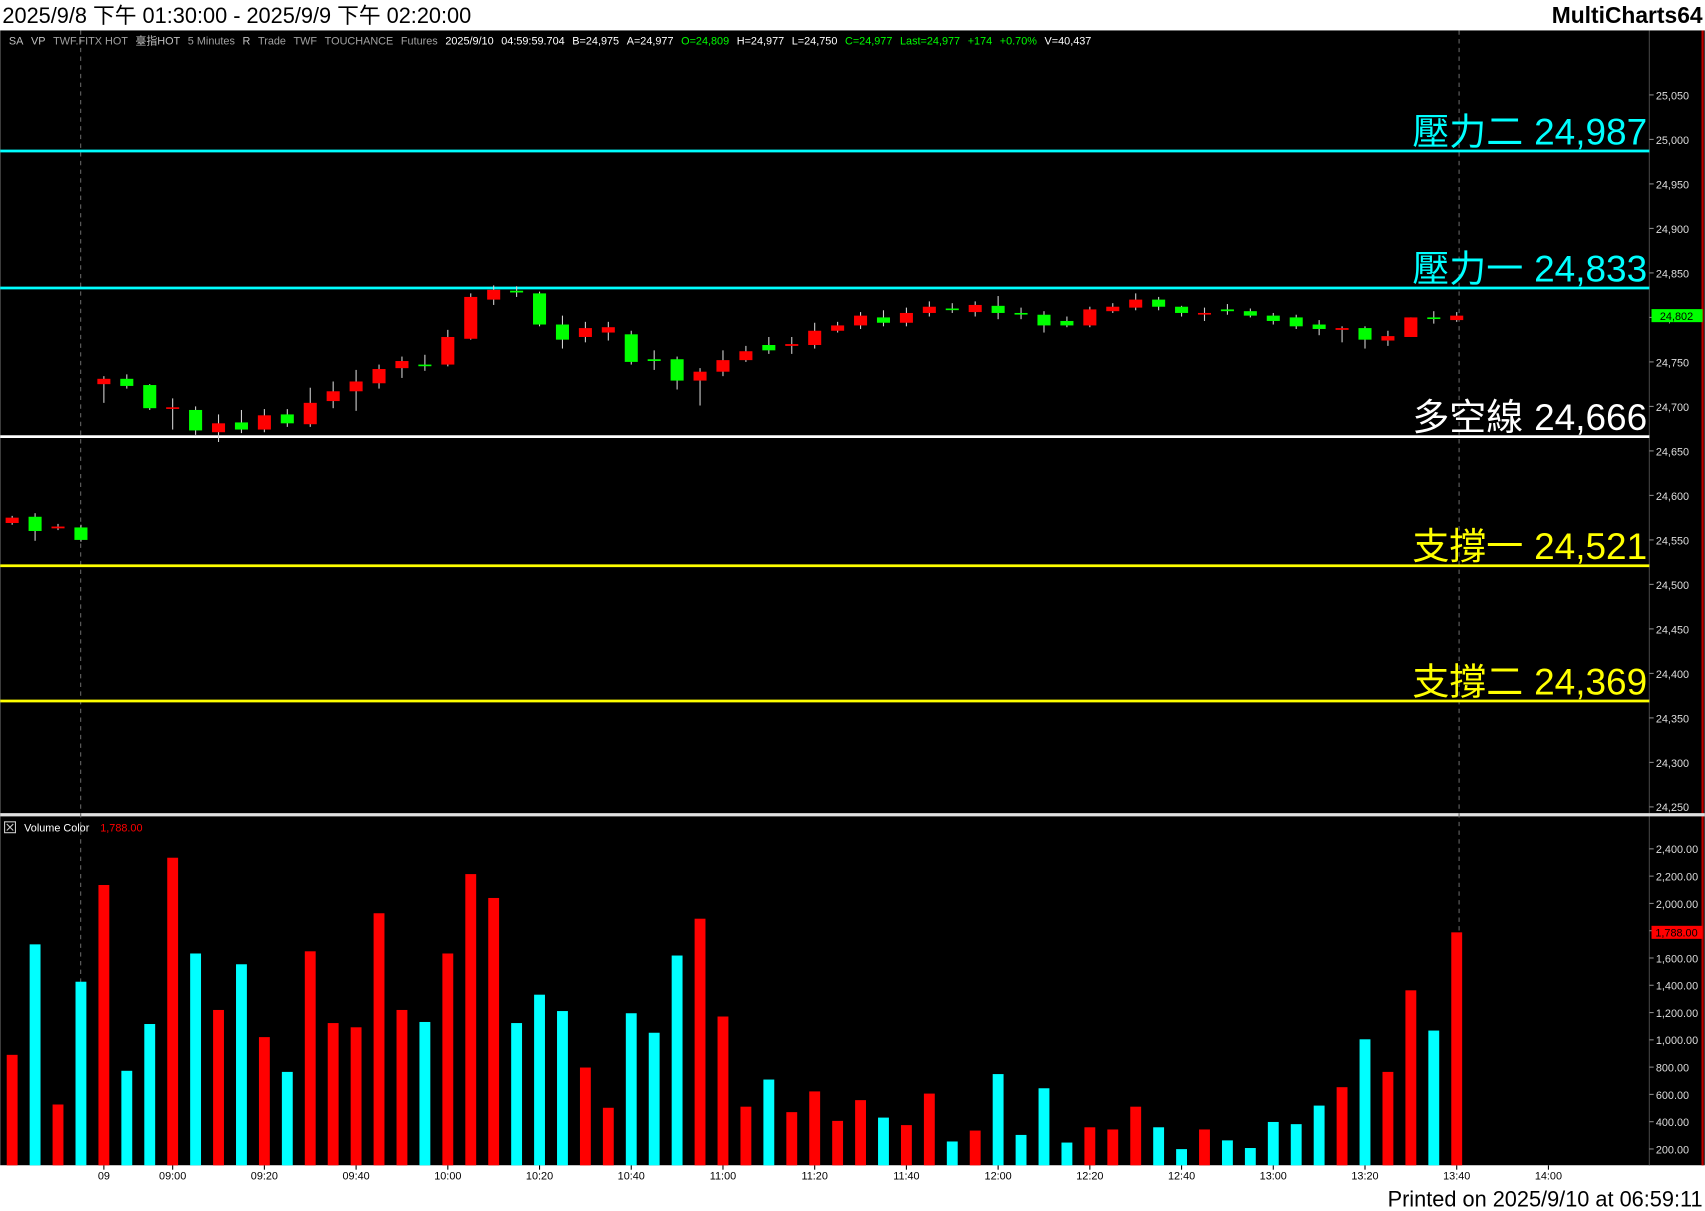 The height and width of the screenshot is (1211, 1705). Describe the element at coordinates (852, 1188) in the screenshot. I see `time-axis-bg` at that location.